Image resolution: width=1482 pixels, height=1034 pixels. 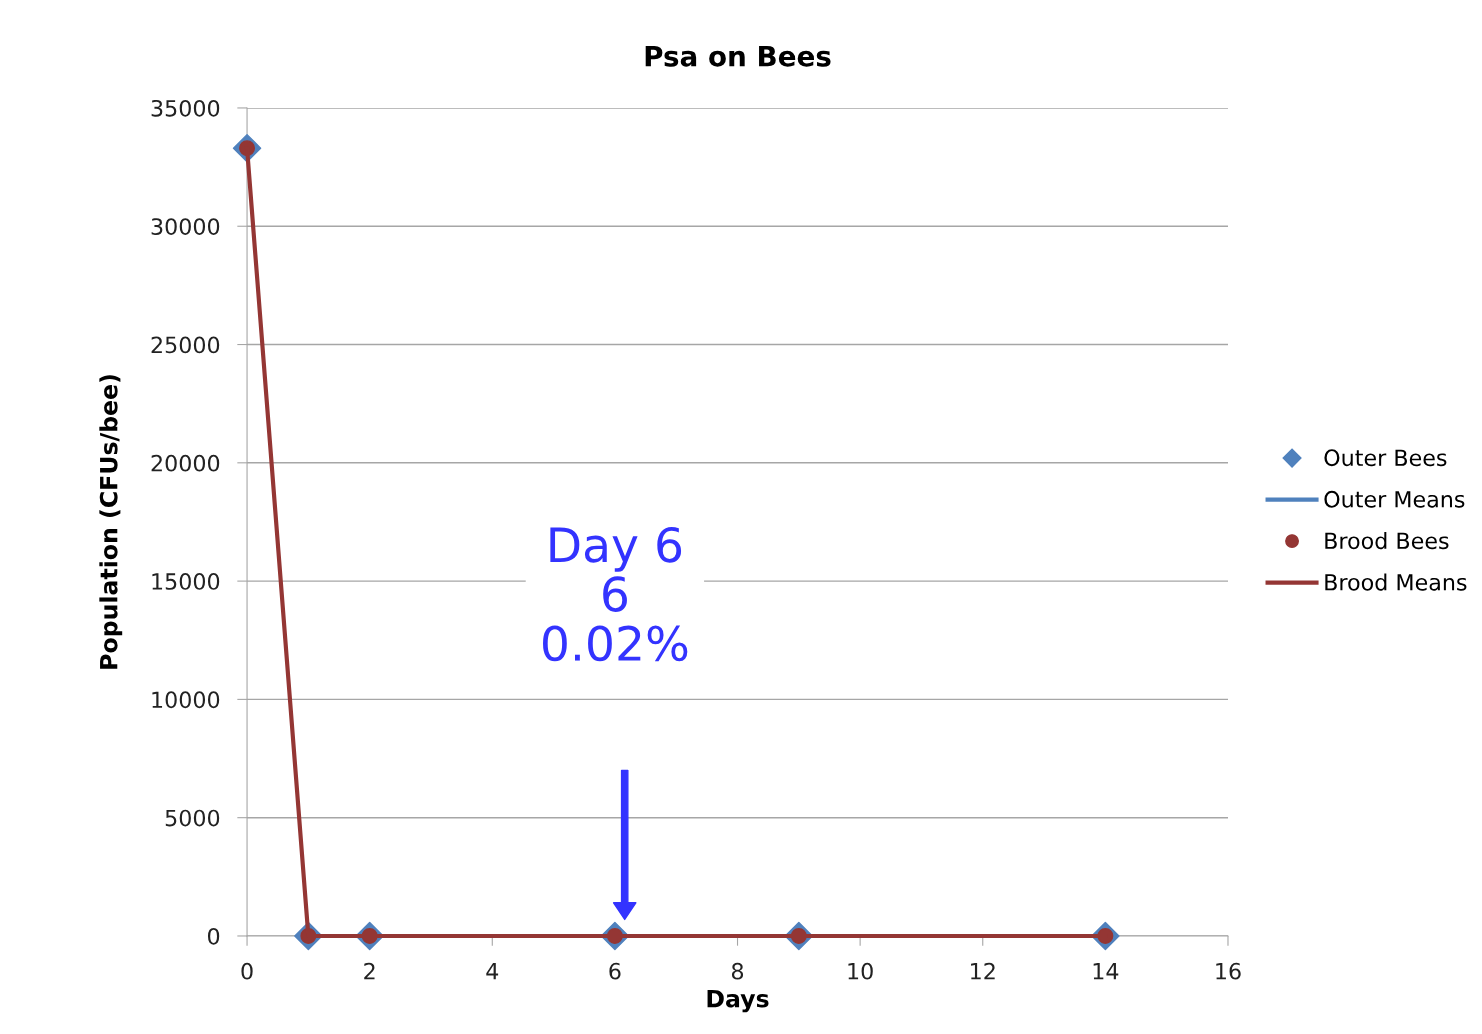 What do you see at coordinates (1385, 458) in the screenshot?
I see `legend-label: Outer Bees` at bounding box center [1385, 458].